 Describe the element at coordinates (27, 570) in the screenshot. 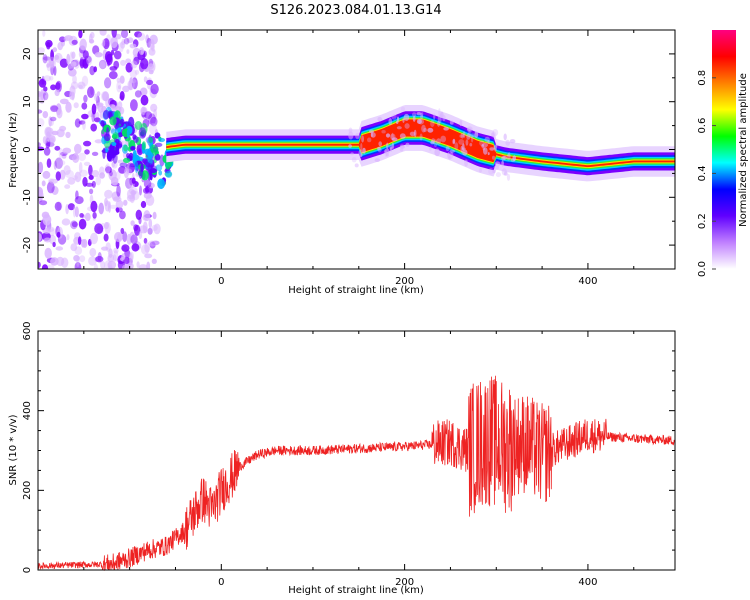

I see `y-tick-label: 0` at that location.